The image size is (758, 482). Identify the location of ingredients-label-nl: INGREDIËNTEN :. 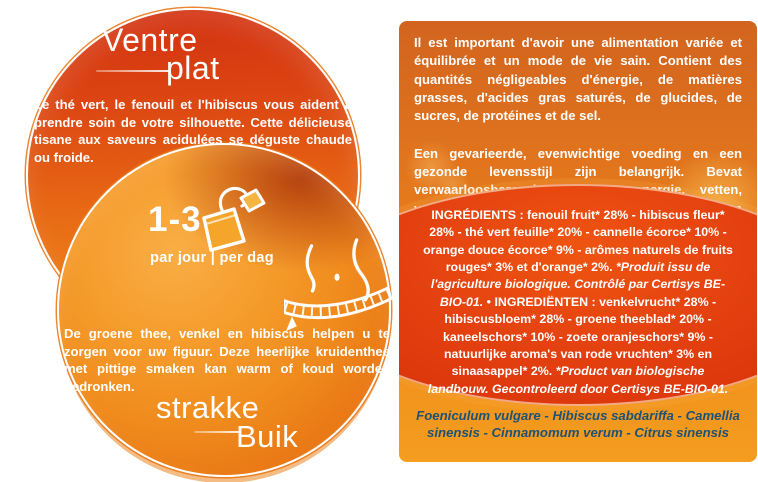
(545, 301).